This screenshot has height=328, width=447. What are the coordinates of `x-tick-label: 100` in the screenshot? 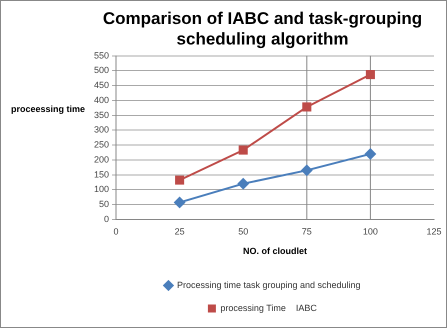 It's located at (370, 231).